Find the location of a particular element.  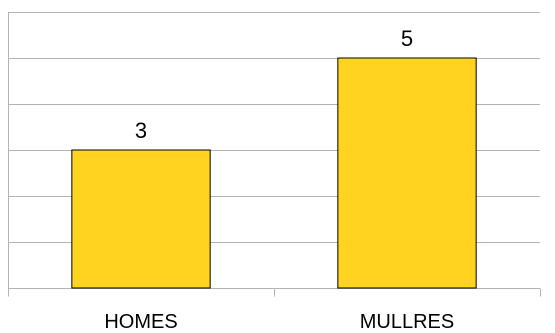

data-label-homes: 3 is located at coordinates (141, 130).